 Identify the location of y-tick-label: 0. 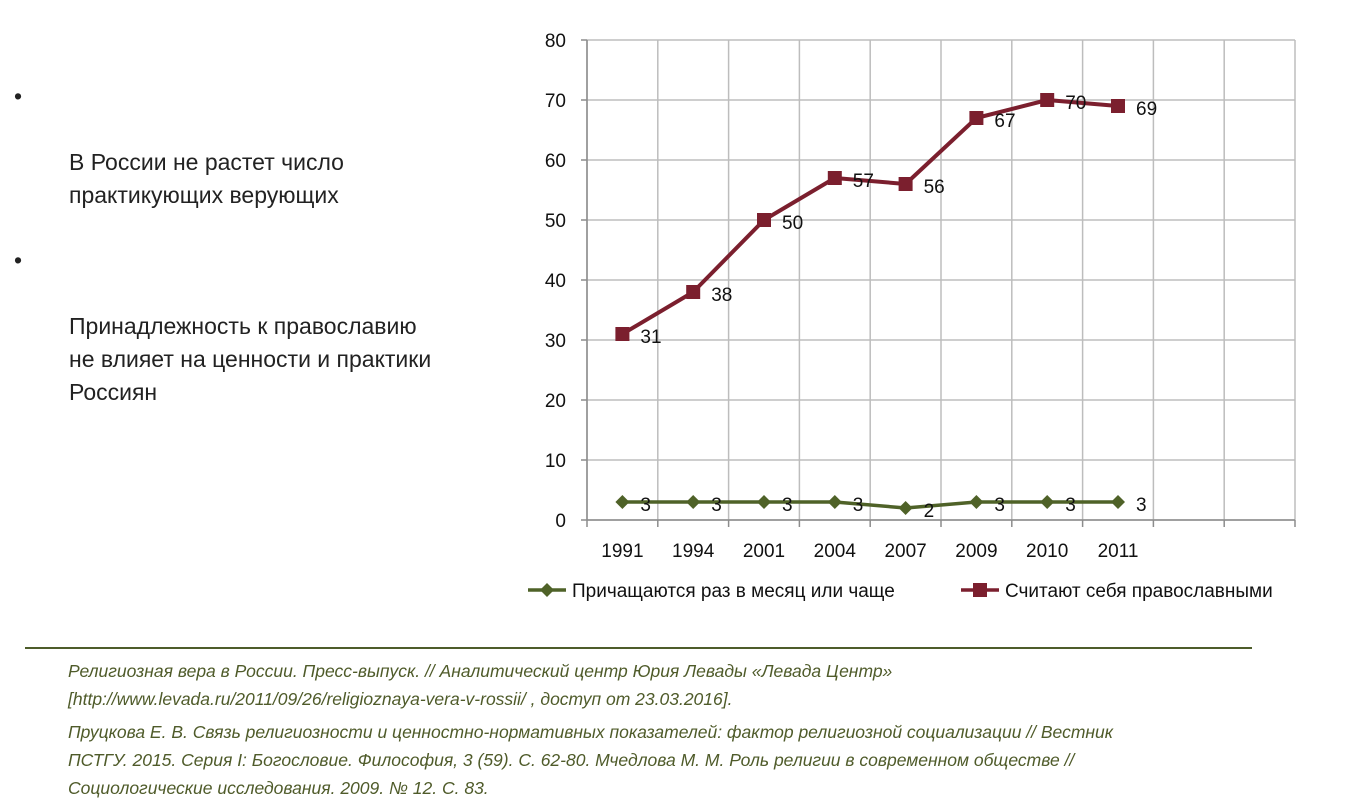
(560, 521).